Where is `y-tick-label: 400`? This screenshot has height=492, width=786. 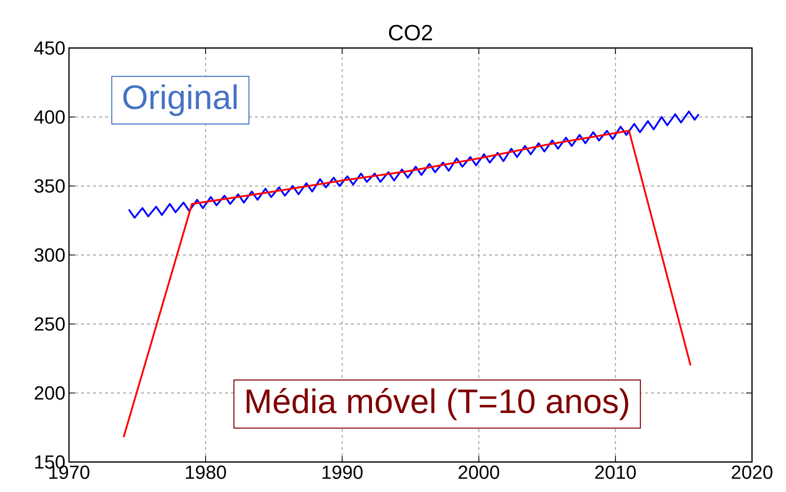
y-tick-label: 400 is located at coordinates (49, 117).